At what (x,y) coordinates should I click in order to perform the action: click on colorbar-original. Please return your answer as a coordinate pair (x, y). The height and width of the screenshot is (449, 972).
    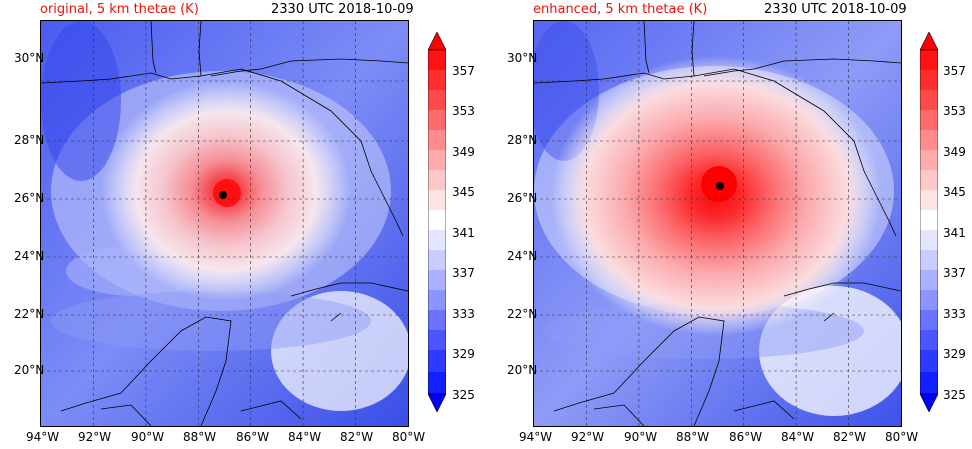
    Looking at the image, I should click on (437, 222).